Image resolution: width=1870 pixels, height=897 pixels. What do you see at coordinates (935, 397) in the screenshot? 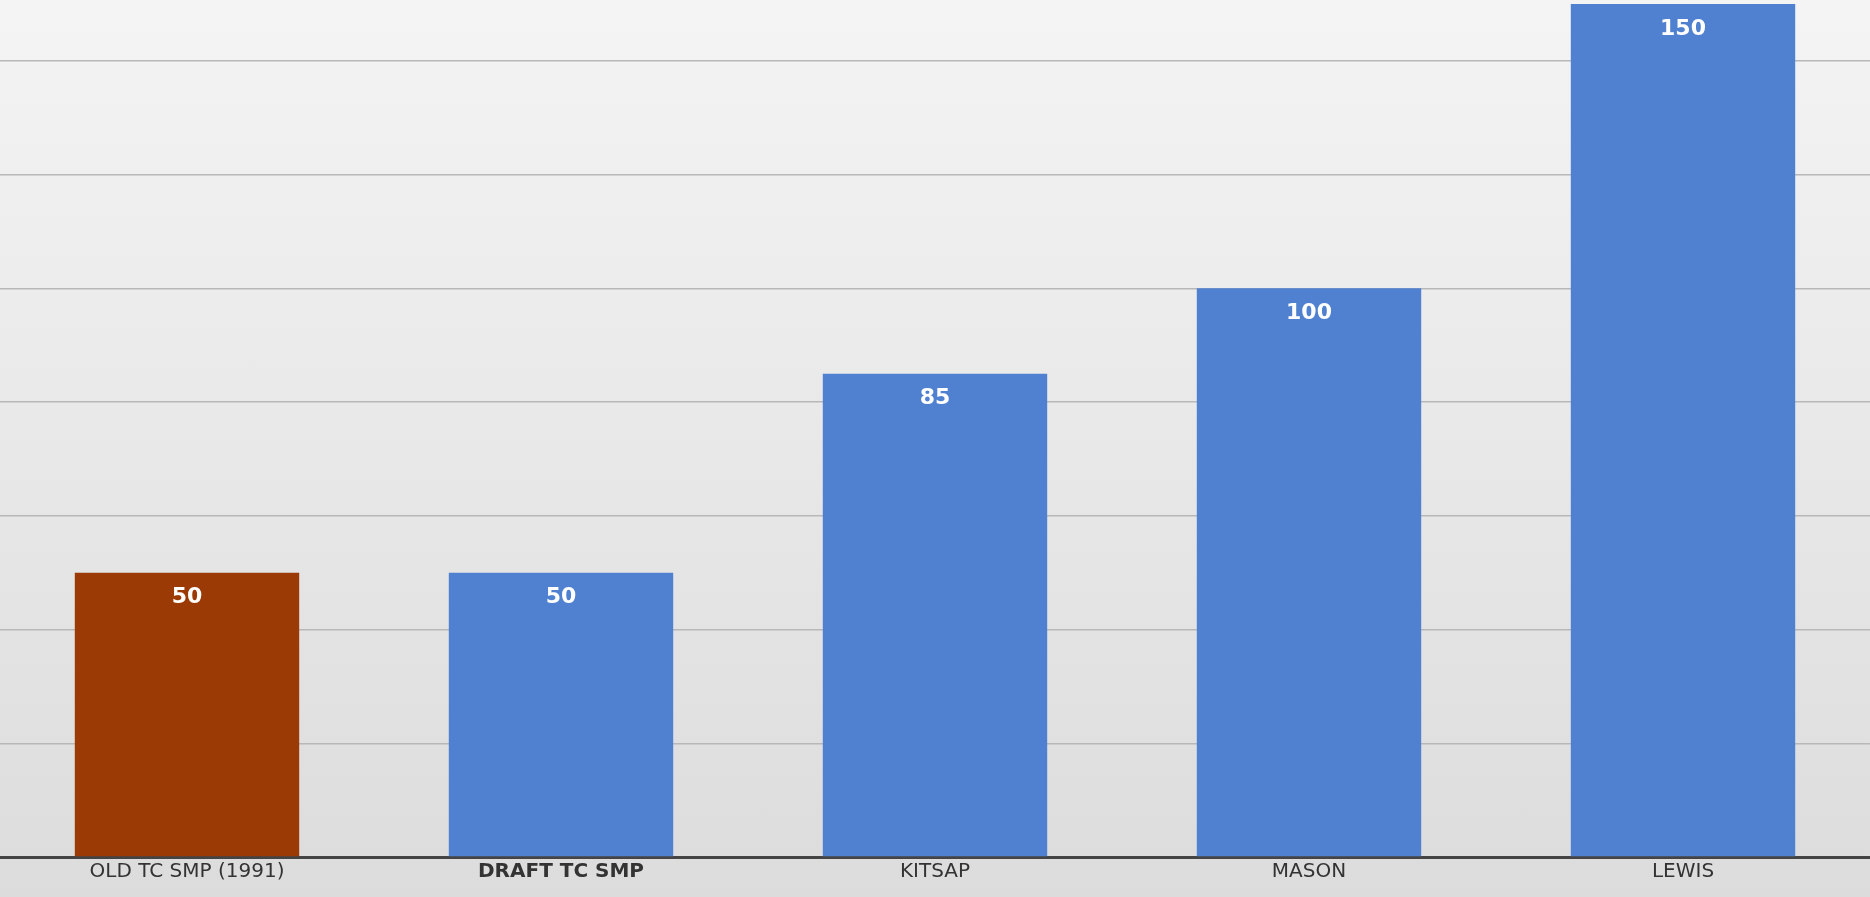
I see `data-label: 85` at bounding box center [935, 397].